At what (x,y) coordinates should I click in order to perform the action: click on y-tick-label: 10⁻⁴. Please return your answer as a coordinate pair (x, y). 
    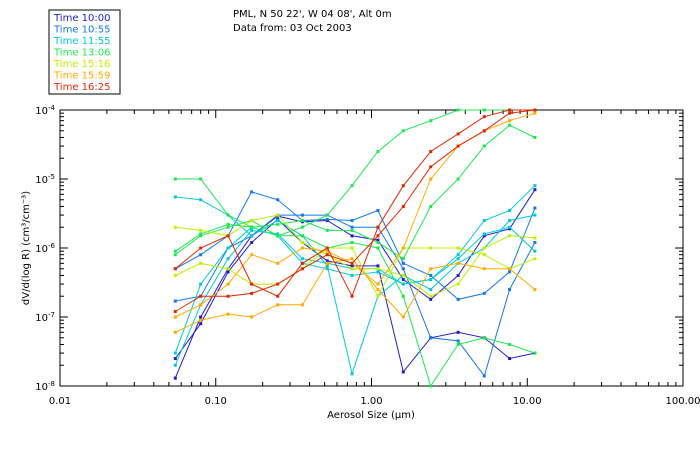
    Looking at the image, I should click on (45, 110).